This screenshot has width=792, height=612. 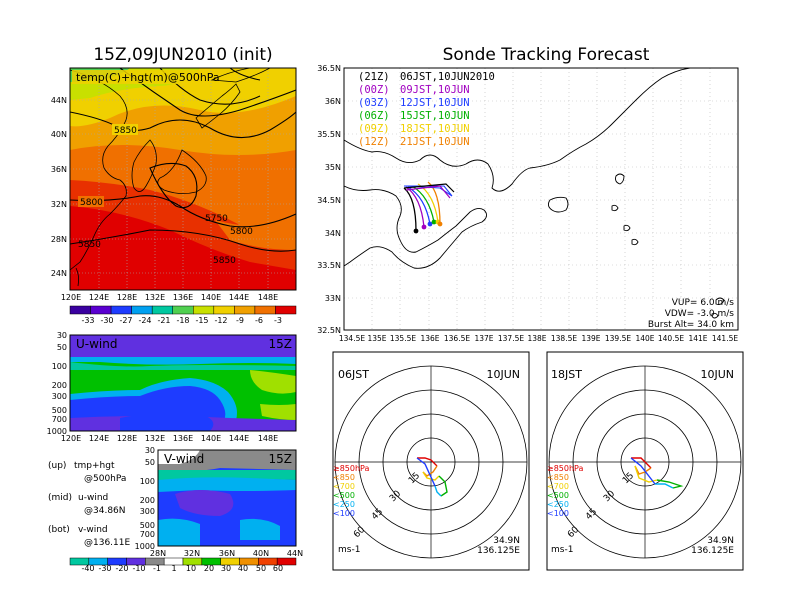 What do you see at coordinates (351, 468) in the screenshot?
I see `pressure-legend-item: ≥850hPa` at bounding box center [351, 468].